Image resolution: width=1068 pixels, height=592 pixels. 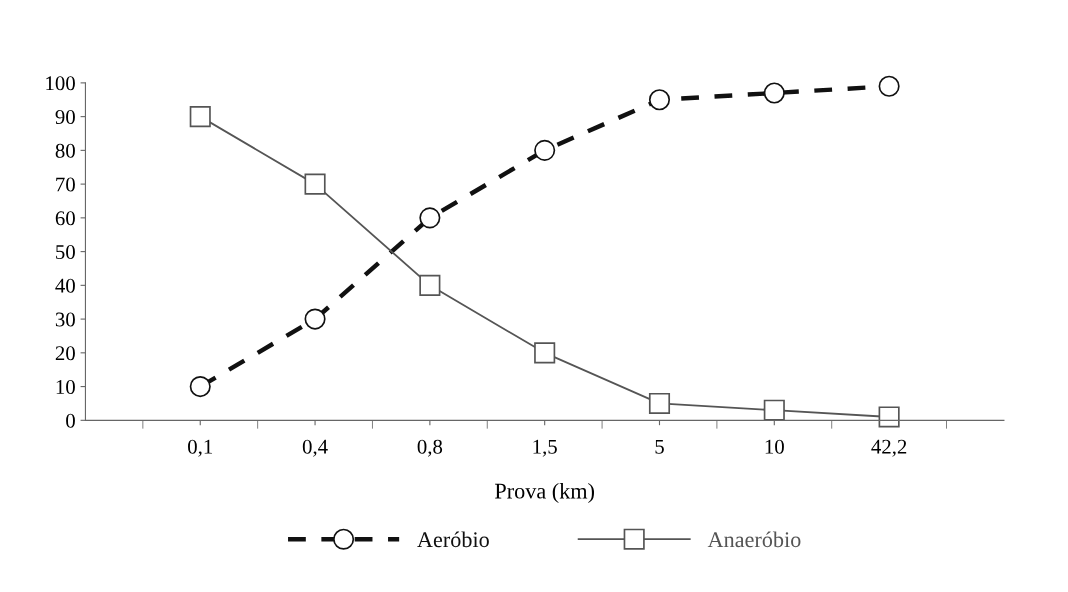 What do you see at coordinates (65, 117) in the screenshot?
I see `y-tick-label: 90` at bounding box center [65, 117].